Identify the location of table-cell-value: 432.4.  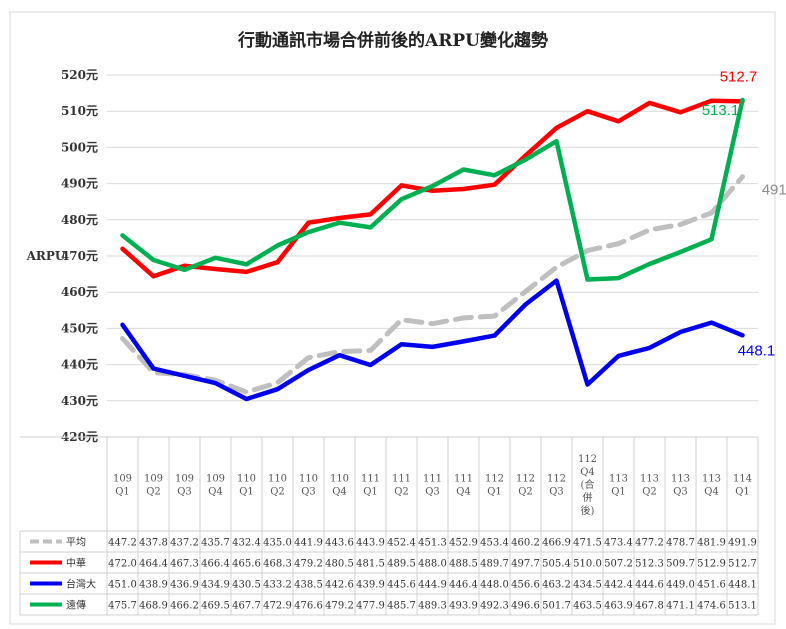
(246, 543).